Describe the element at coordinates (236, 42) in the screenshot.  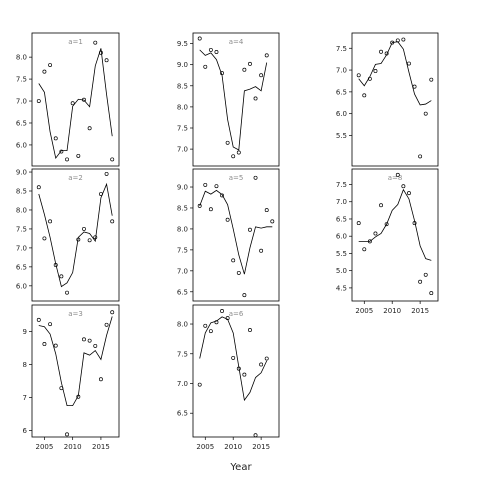
I see `panel-label: a=4` at that location.